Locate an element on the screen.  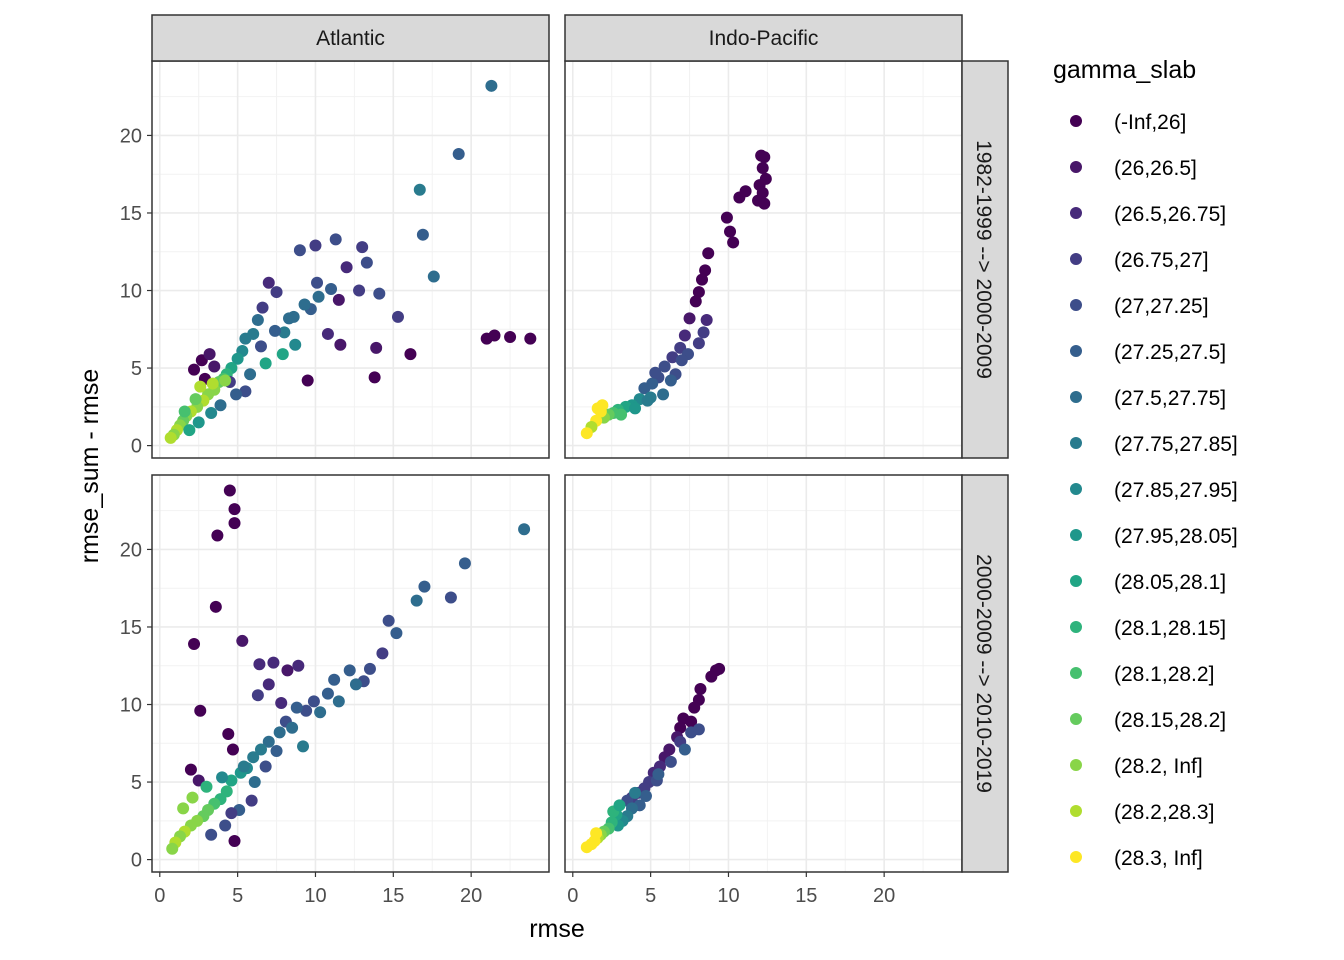
legend-label: (28.05,28.1] is located at coordinates (1170, 582).